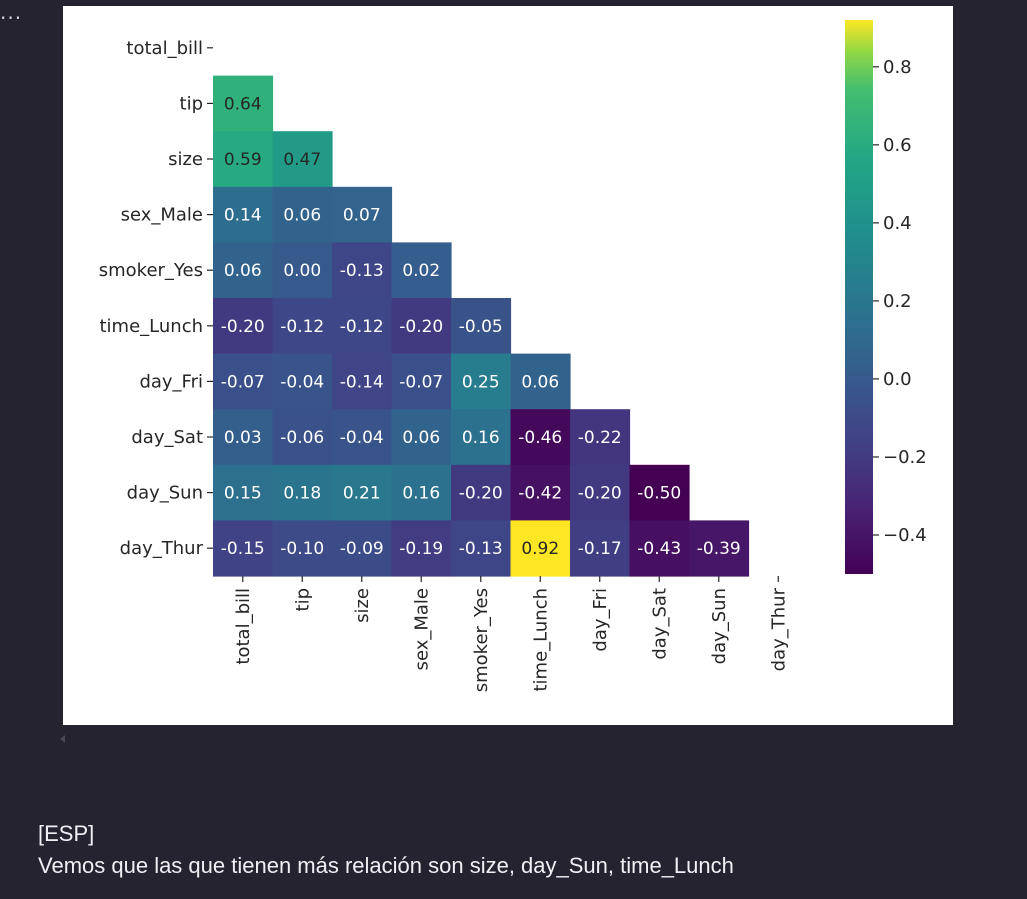 The height and width of the screenshot is (899, 1027). What do you see at coordinates (243, 160) in the screenshot?
I see `cell-value-label: 0.59` at bounding box center [243, 160].